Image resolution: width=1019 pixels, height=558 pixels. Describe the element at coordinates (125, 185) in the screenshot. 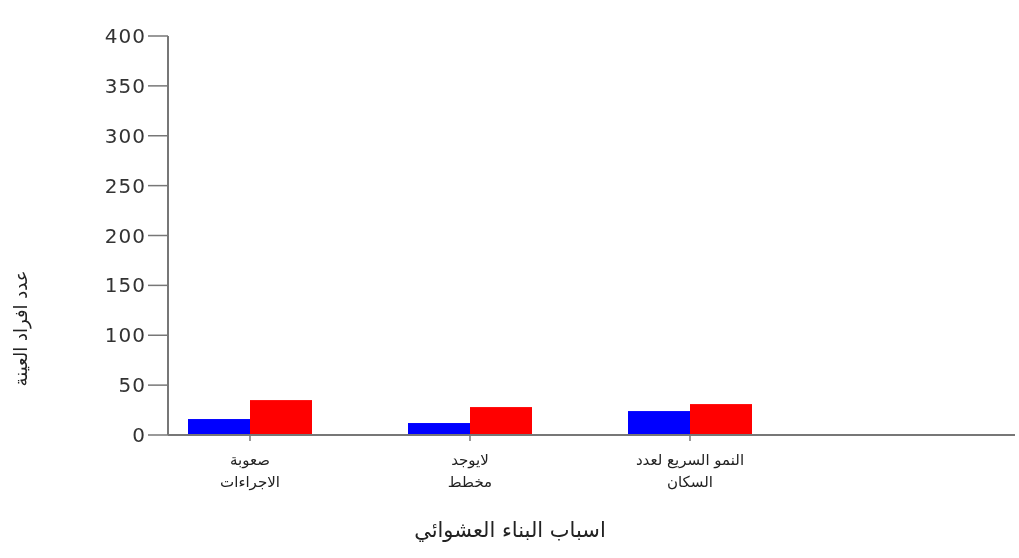

I see `y-tick-label: 250` at that location.